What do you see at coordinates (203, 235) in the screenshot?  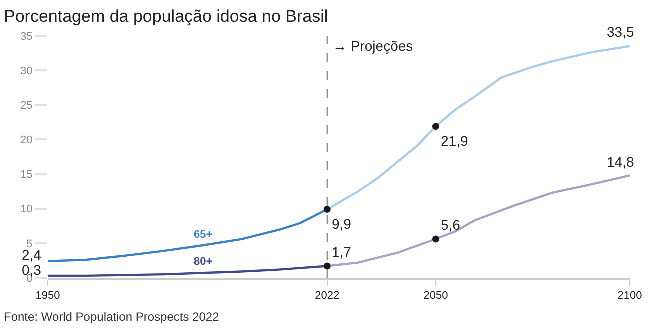 I see `series-label: 65+` at bounding box center [203, 235].